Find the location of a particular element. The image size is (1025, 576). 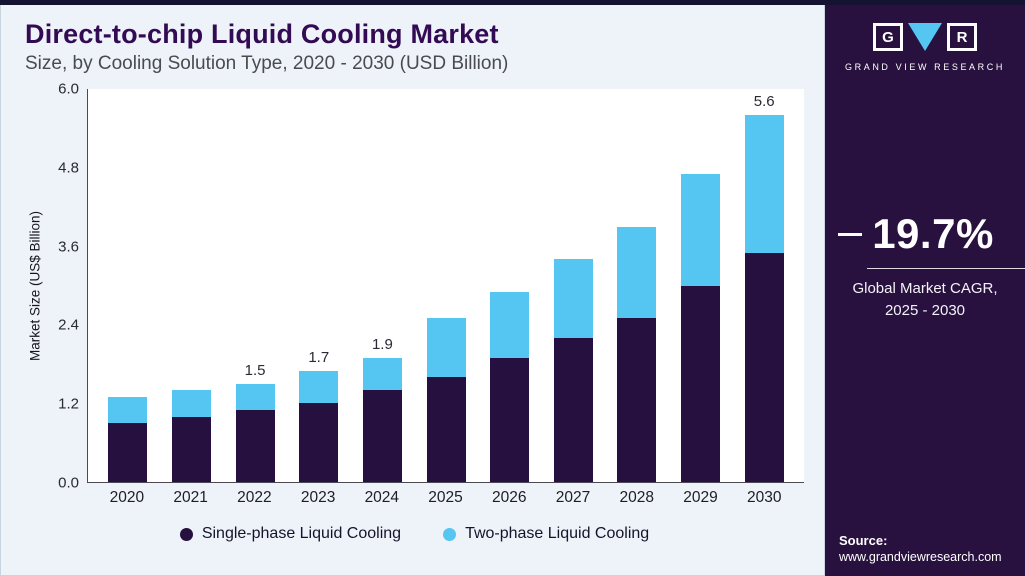

bar-value-label: 5.6 is located at coordinates (764, 102).